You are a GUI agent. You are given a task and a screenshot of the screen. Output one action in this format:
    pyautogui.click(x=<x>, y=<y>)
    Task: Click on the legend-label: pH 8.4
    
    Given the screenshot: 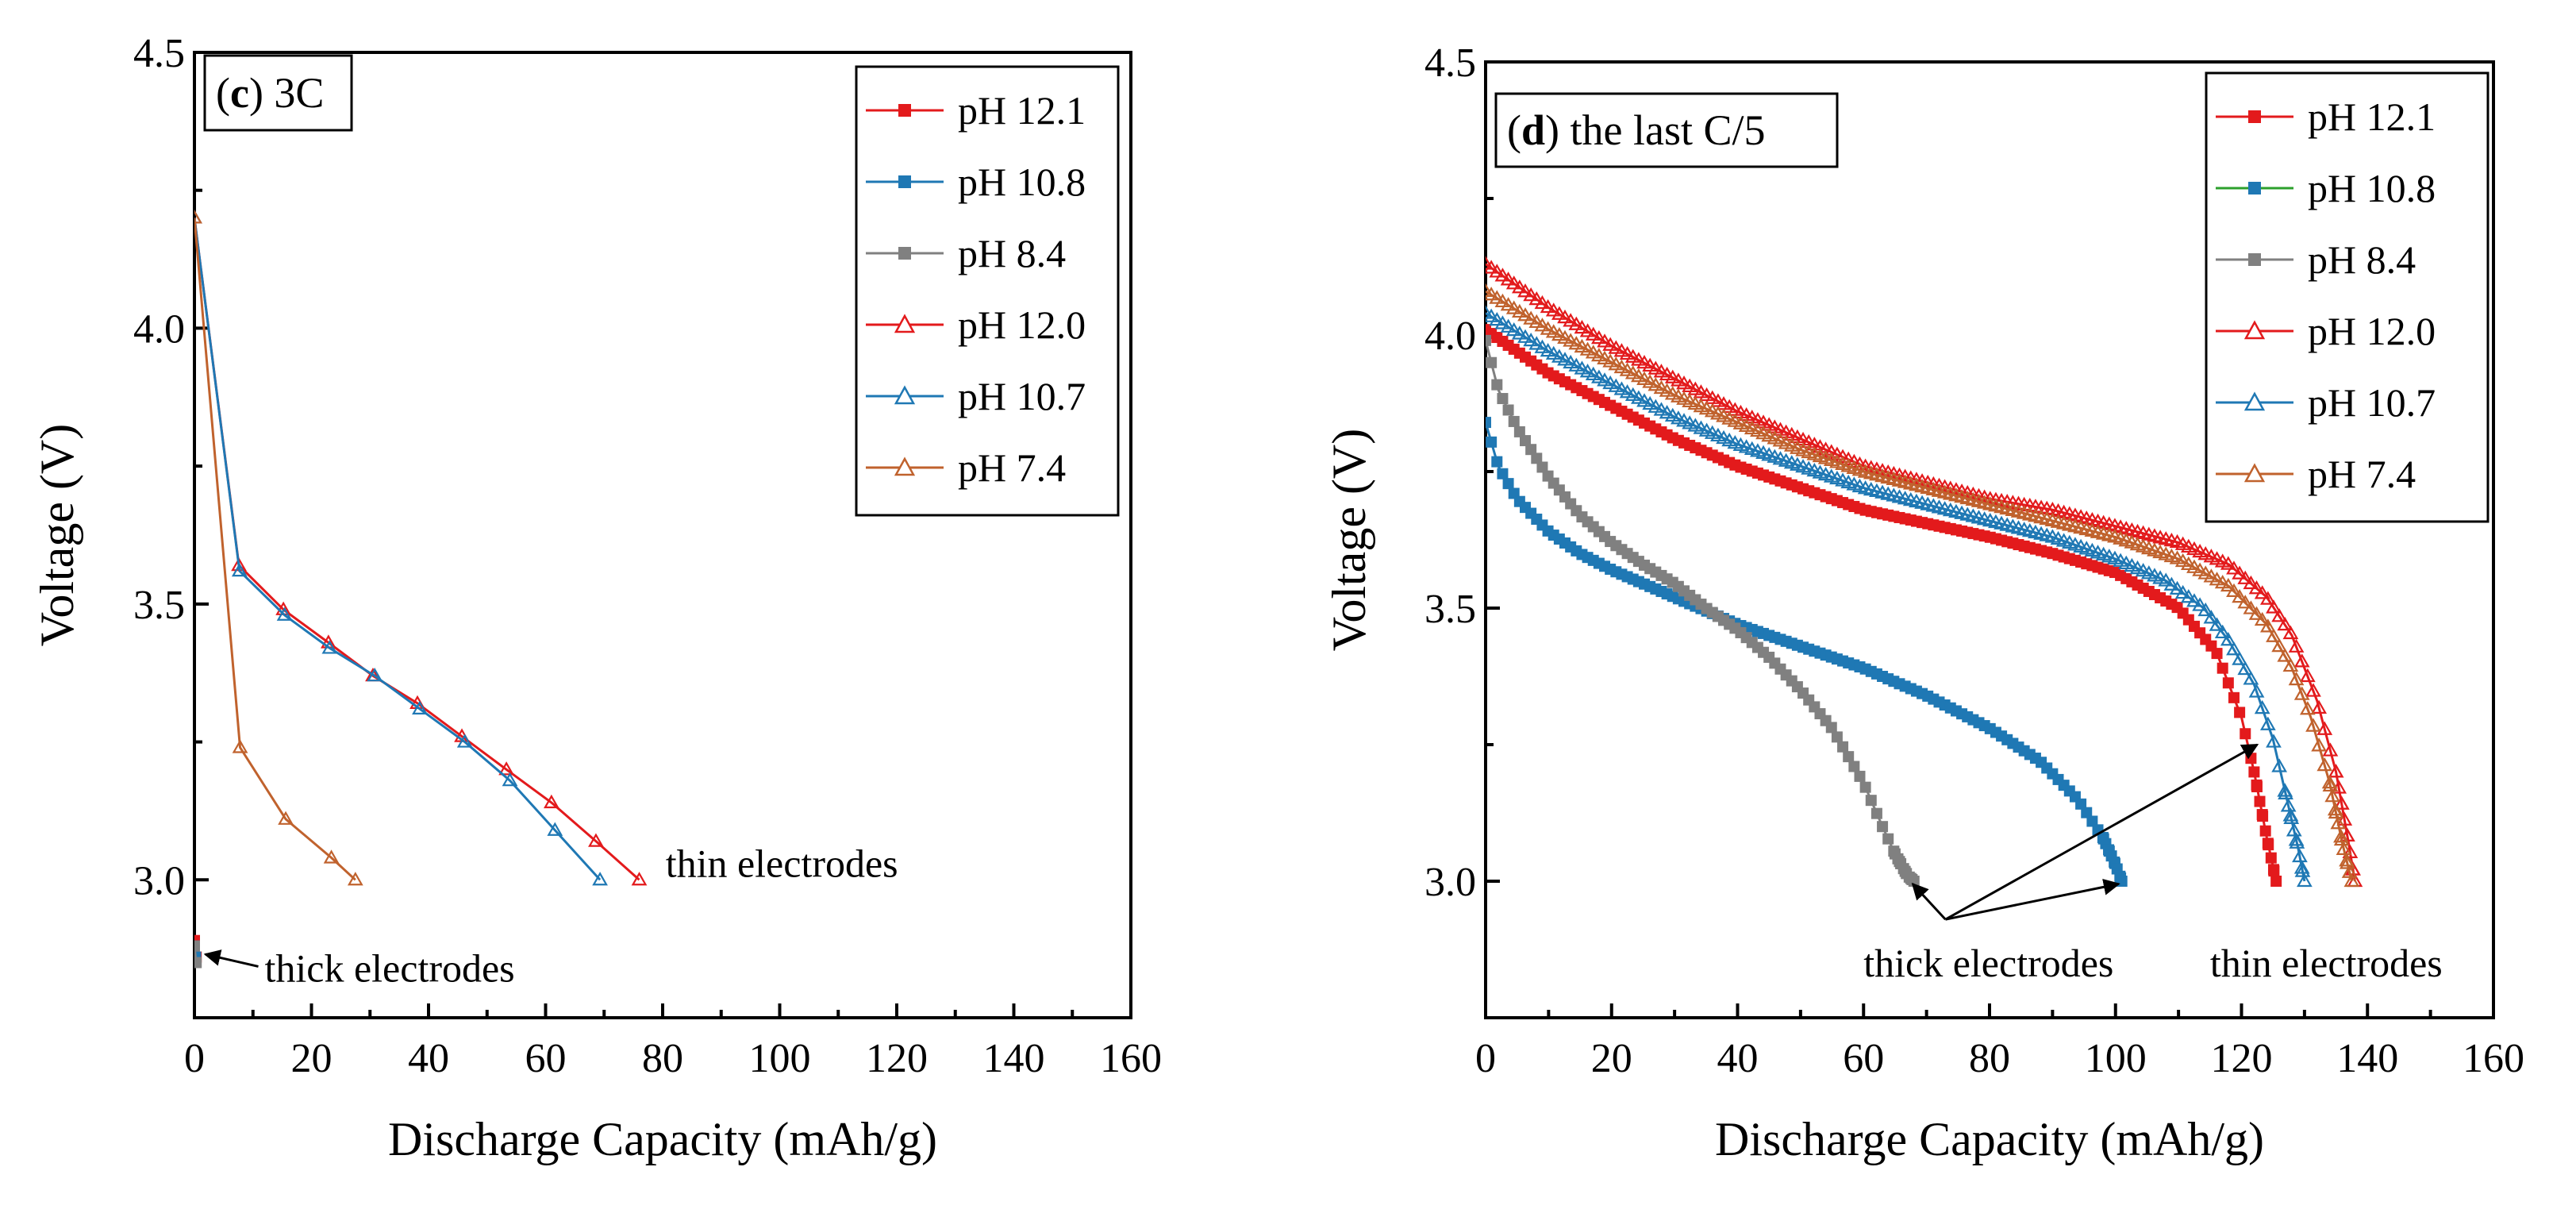 What is the action you would take?
    pyautogui.click(x=2362, y=259)
    